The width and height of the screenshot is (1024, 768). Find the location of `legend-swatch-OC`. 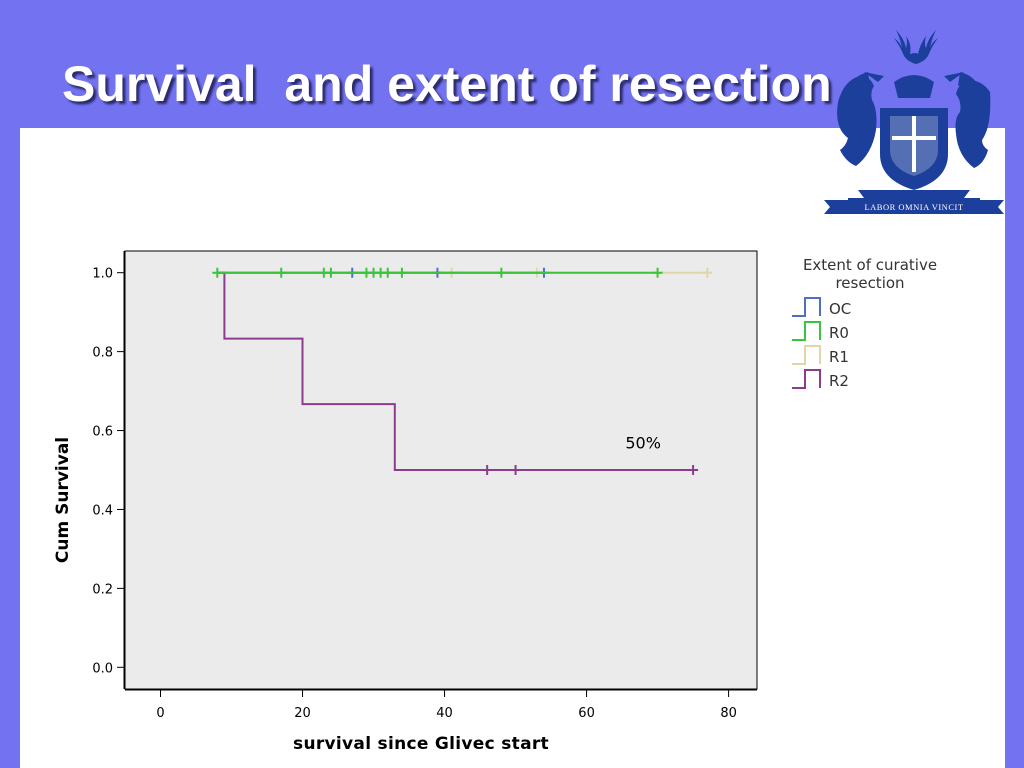

legend-swatch-OC is located at coordinates (806, 307).